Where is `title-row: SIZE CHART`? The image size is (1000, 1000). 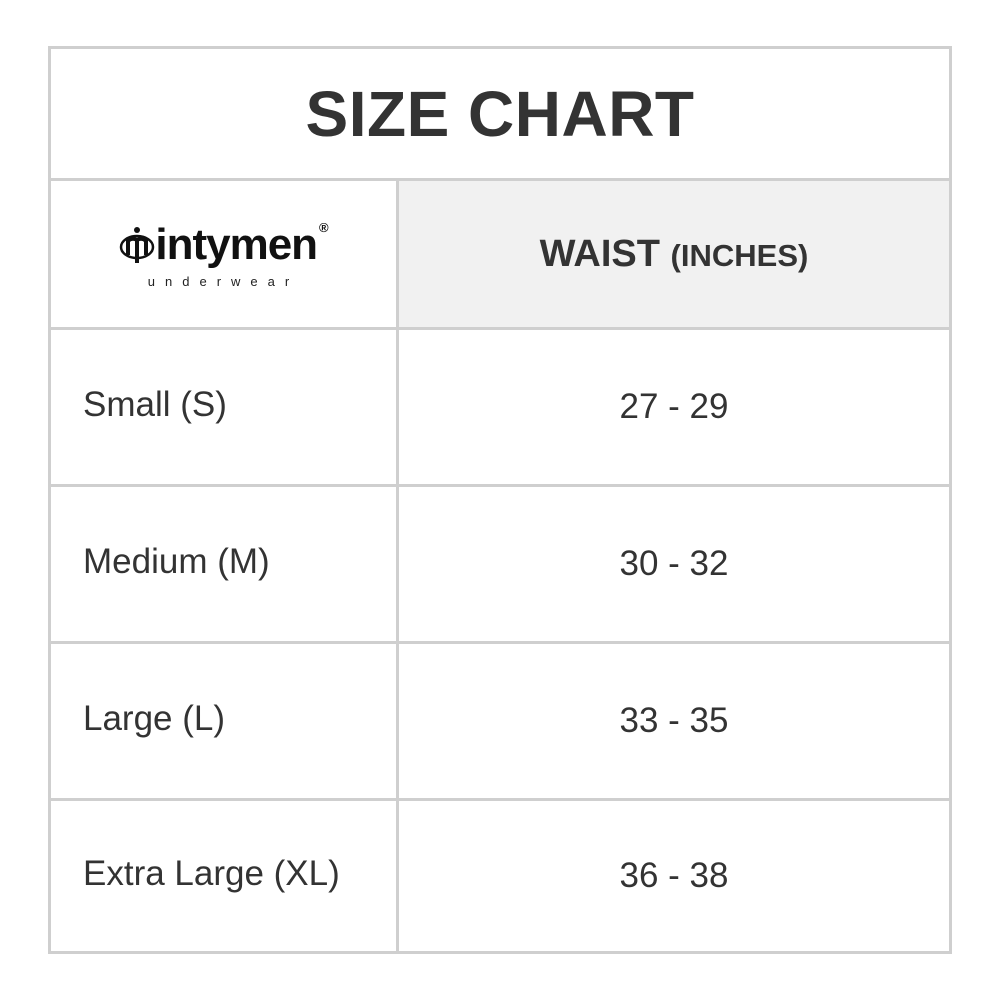
title-row: SIZE CHART is located at coordinates (500, 115).